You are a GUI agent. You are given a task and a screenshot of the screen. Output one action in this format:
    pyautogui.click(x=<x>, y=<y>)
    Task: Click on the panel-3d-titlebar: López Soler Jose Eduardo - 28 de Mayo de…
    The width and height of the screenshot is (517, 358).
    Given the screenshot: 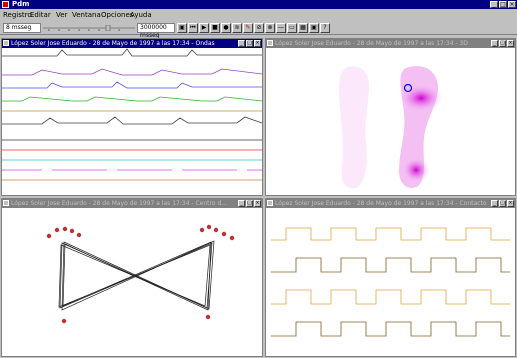 What is the action you would take?
    pyautogui.click(x=390, y=43)
    